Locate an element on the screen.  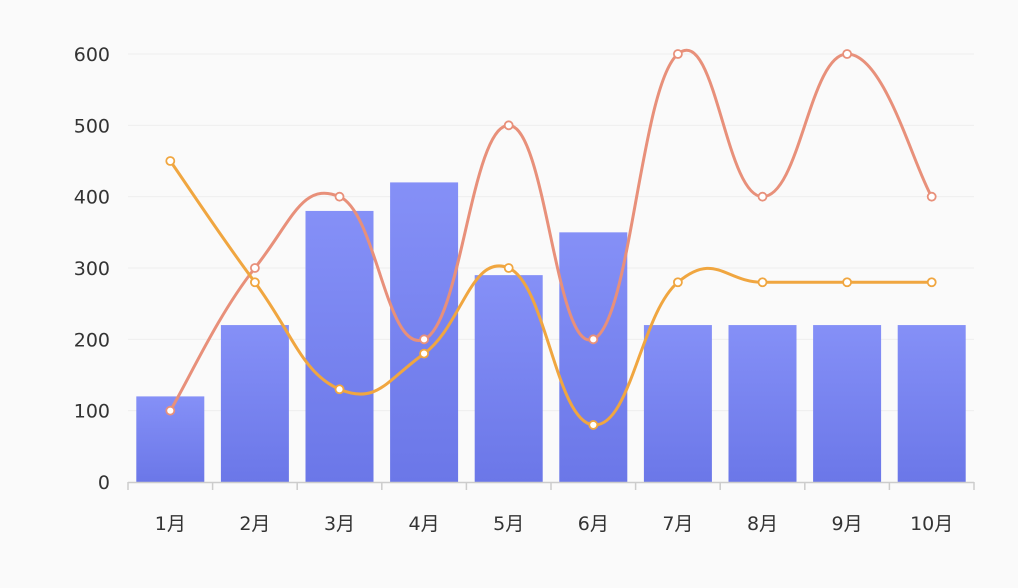
x-tick-label: 10月 is located at coordinates (931, 524).